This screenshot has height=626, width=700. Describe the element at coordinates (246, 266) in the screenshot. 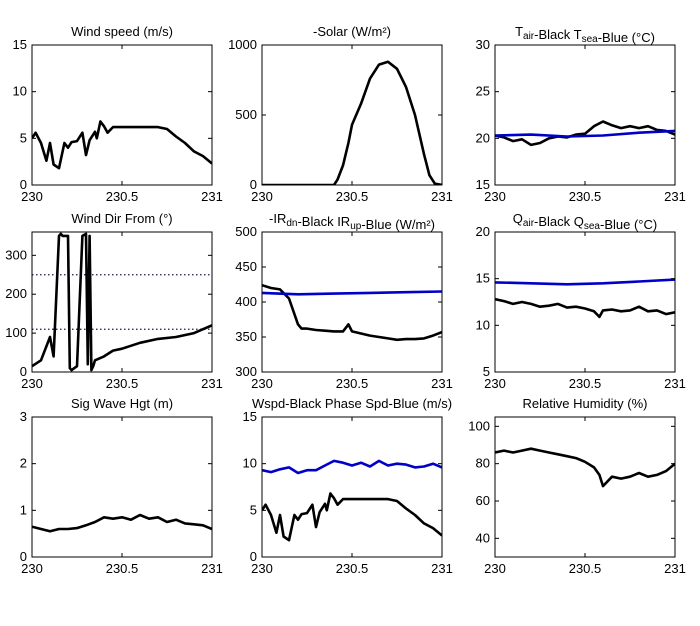

I see `y-tick-label: 450` at that location.